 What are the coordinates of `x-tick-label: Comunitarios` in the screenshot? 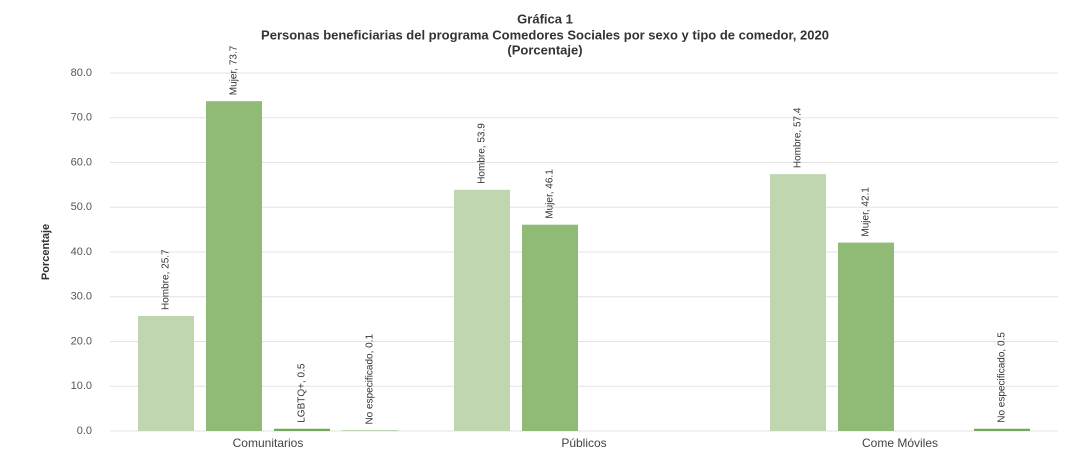 It's located at (268, 443).